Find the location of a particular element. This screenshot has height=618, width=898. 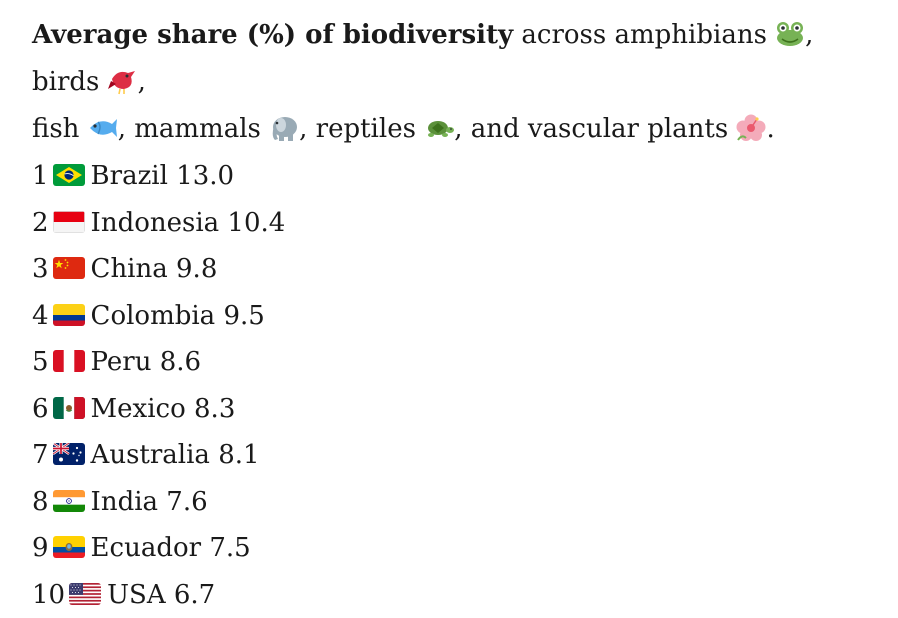

list-item: 3 China 9.8 is located at coordinates (457, 269).